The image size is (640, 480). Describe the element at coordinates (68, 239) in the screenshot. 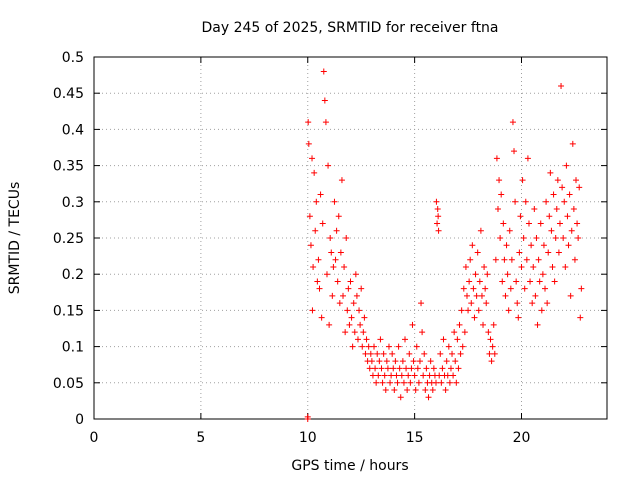

I see `y-tick-label: 0.25` at that location.